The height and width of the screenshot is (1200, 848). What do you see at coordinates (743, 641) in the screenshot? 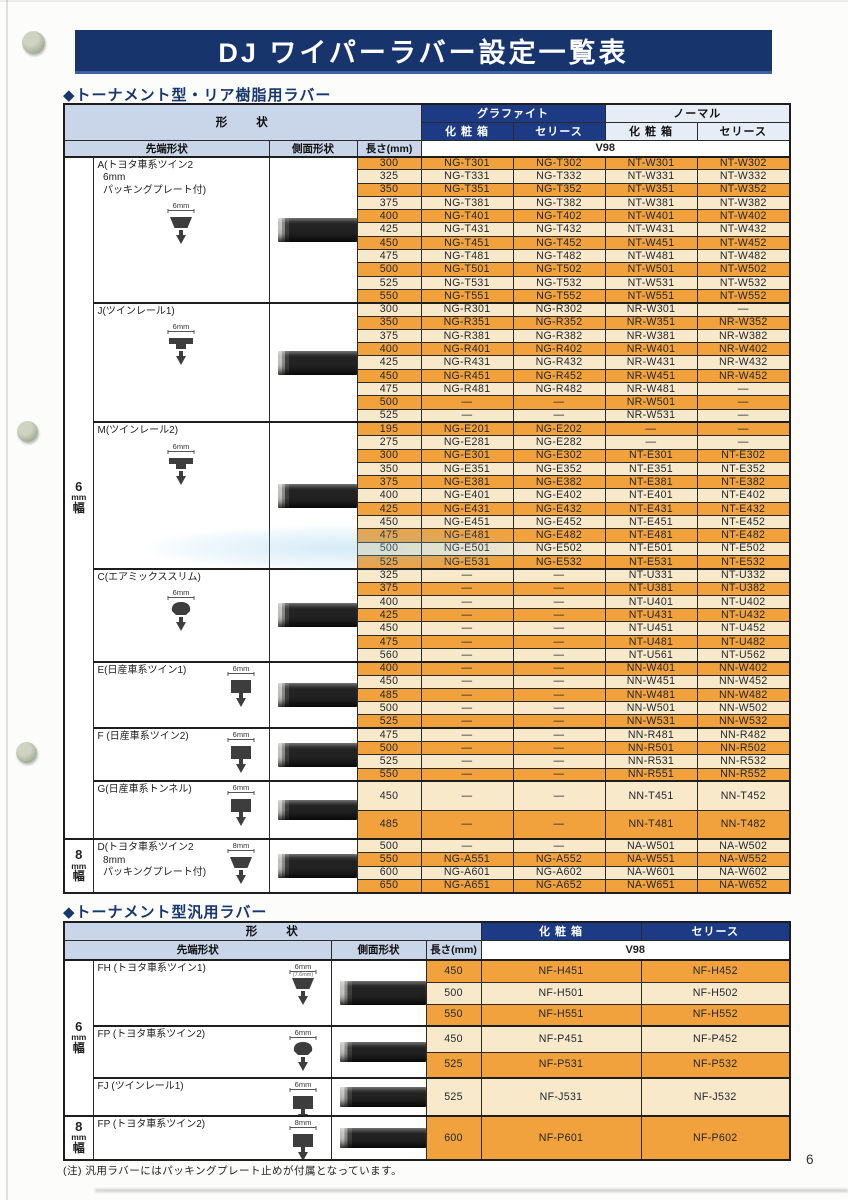
I see `part-number-cell: NT-U482` at bounding box center [743, 641].